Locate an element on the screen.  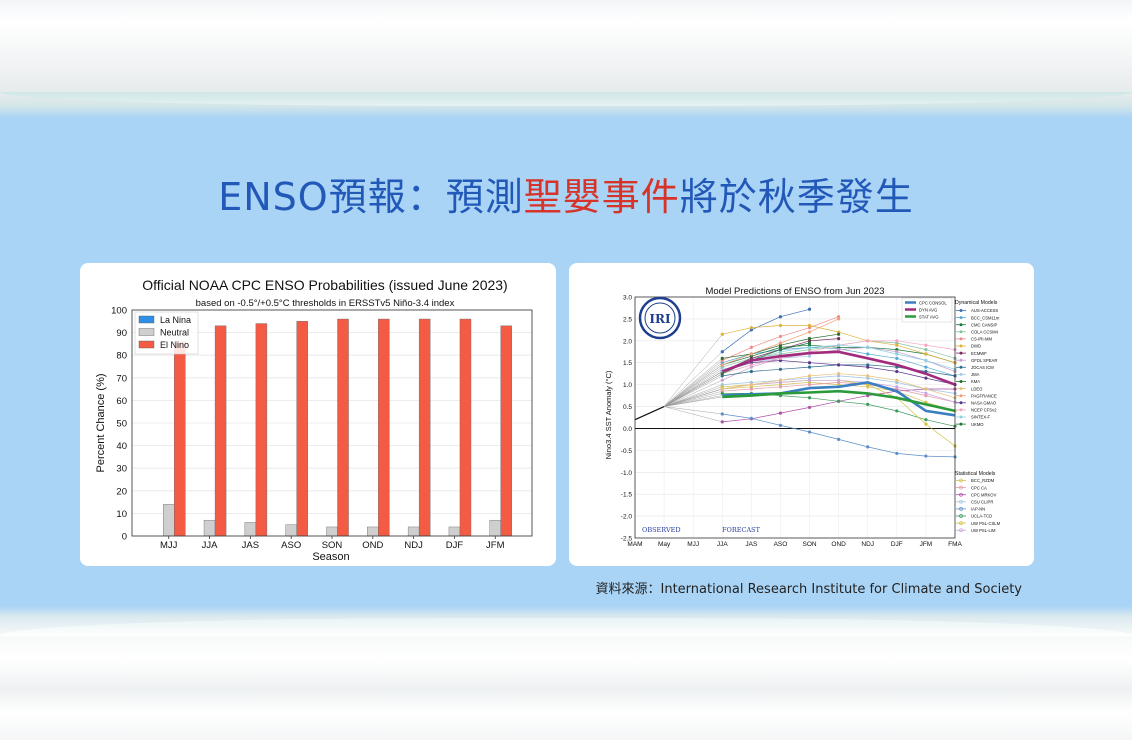
y-axis-label: Percent Chance (%) is located at coordinates (101, 422).